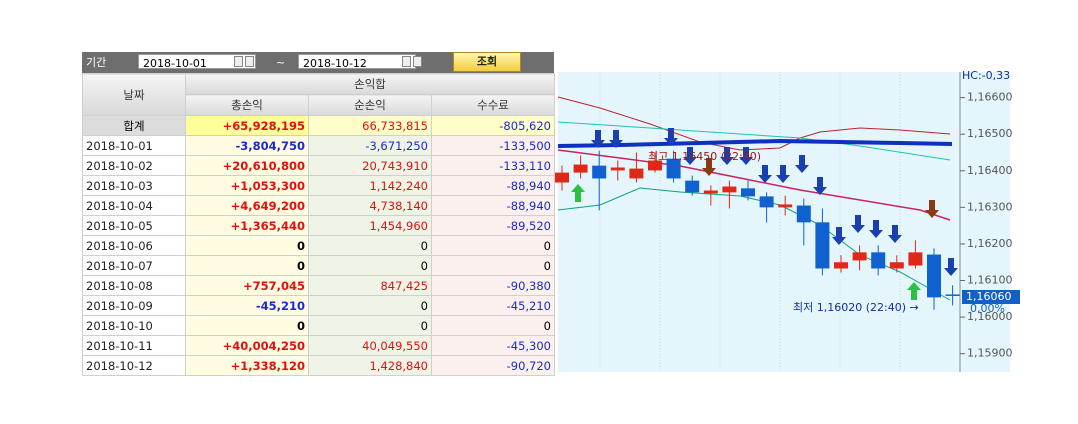 The height and width of the screenshot is (424, 1078). I want to click on table-row: 2018-10-12 +1,338,120 1,428,840 -90,720, so click(318, 365).